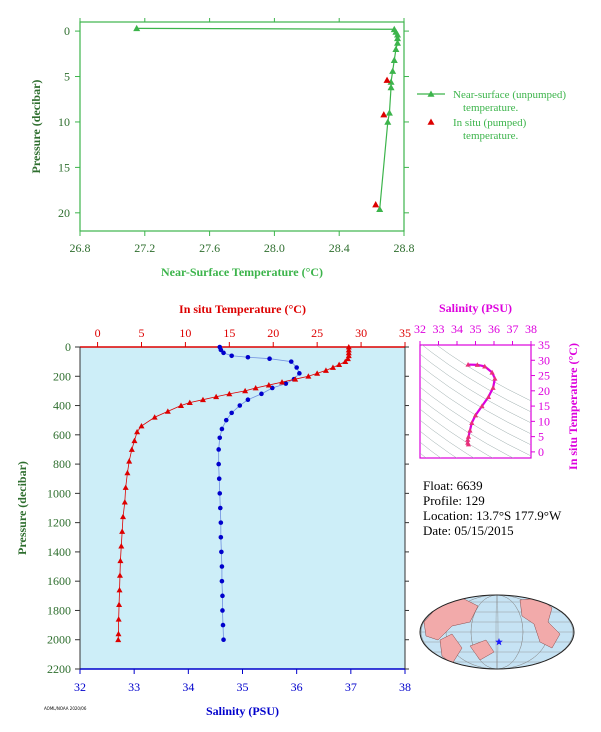 The height and width of the screenshot is (732, 601). I want to click on float-location: Location: 13.7°S 177.9°W, so click(492, 515).